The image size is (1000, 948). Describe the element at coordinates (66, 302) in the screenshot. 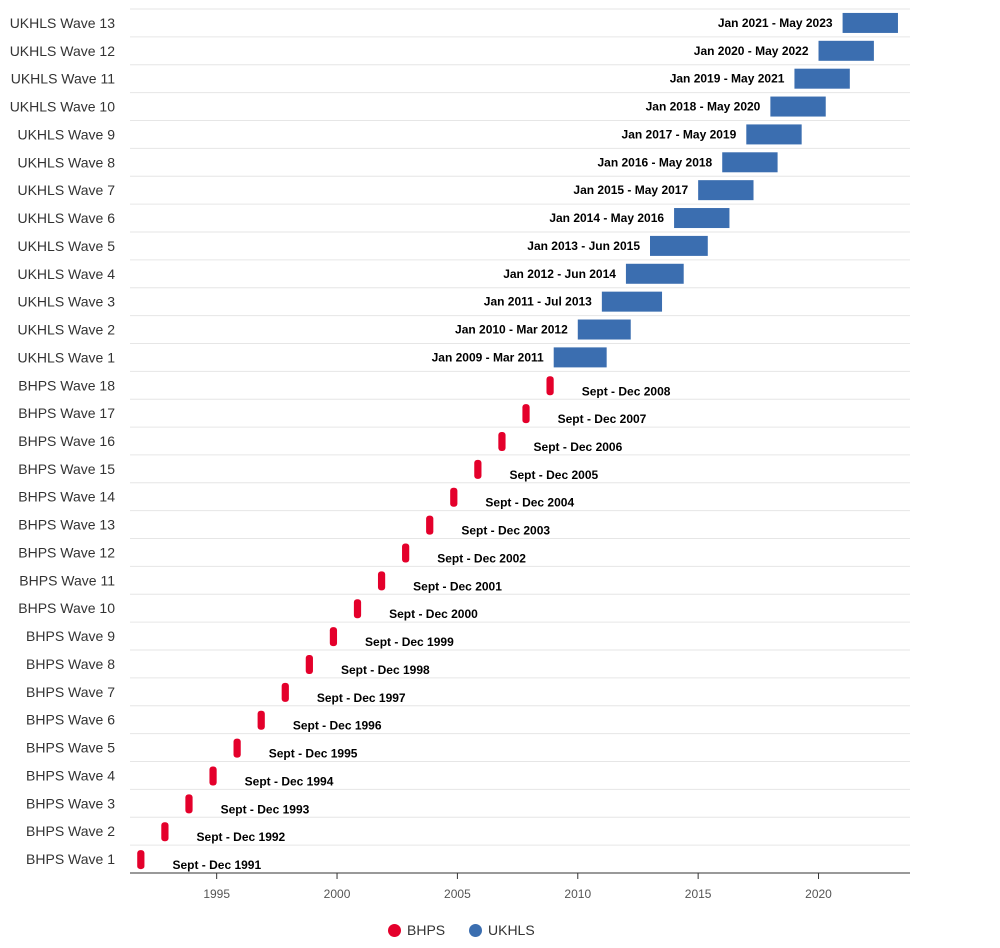

I see `category-label: UKHLS Wave 3` at that location.